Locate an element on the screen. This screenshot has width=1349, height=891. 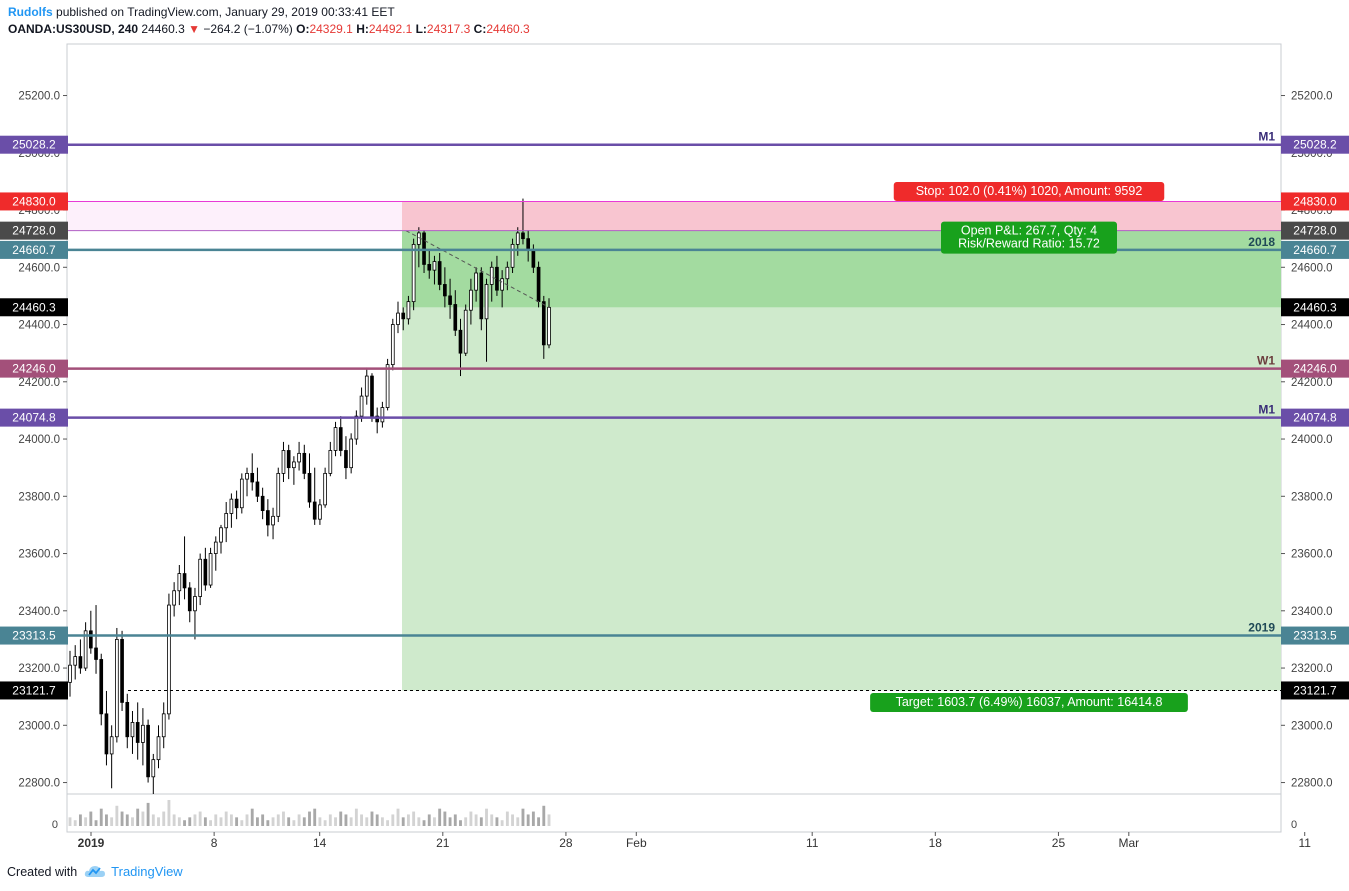
right-axis-label: 23200.0 is located at coordinates (1312, 669).